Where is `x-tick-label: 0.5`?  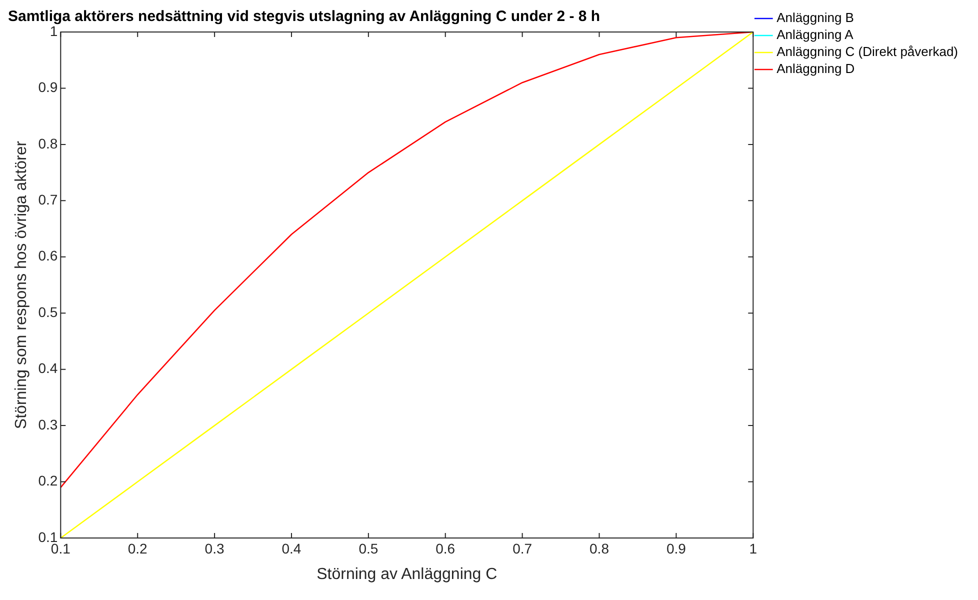 x-tick-label: 0.5 is located at coordinates (368, 548).